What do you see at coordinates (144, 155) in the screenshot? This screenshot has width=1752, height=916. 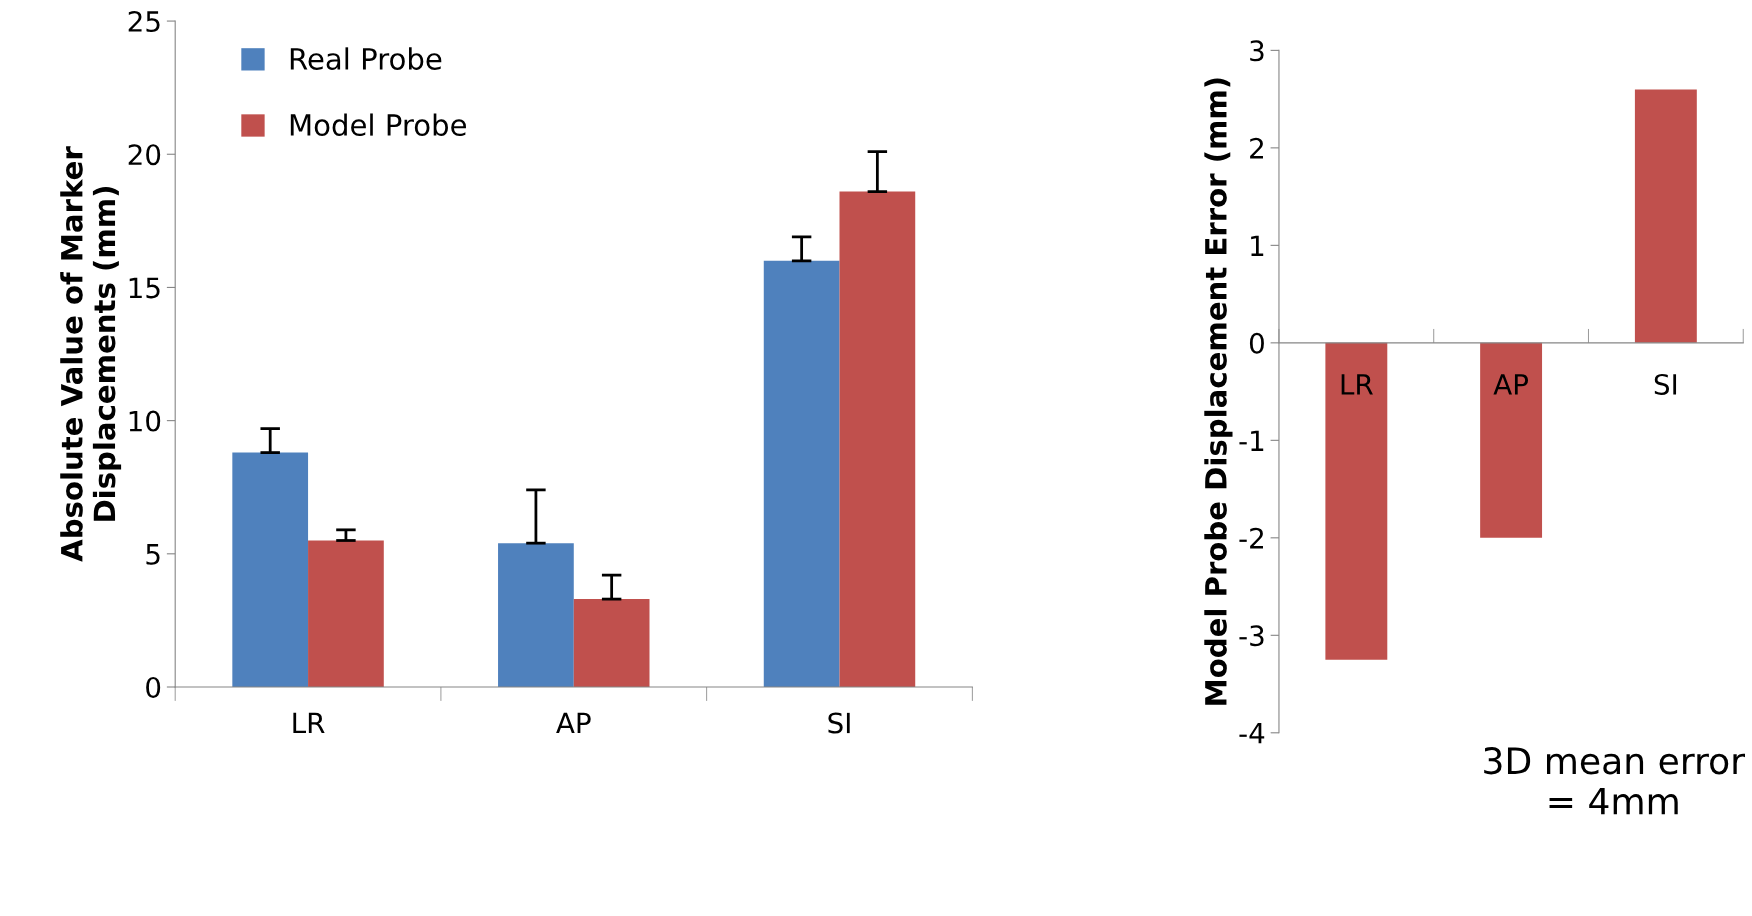 I see `y-tick-label: 20` at bounding box center [144, 155].